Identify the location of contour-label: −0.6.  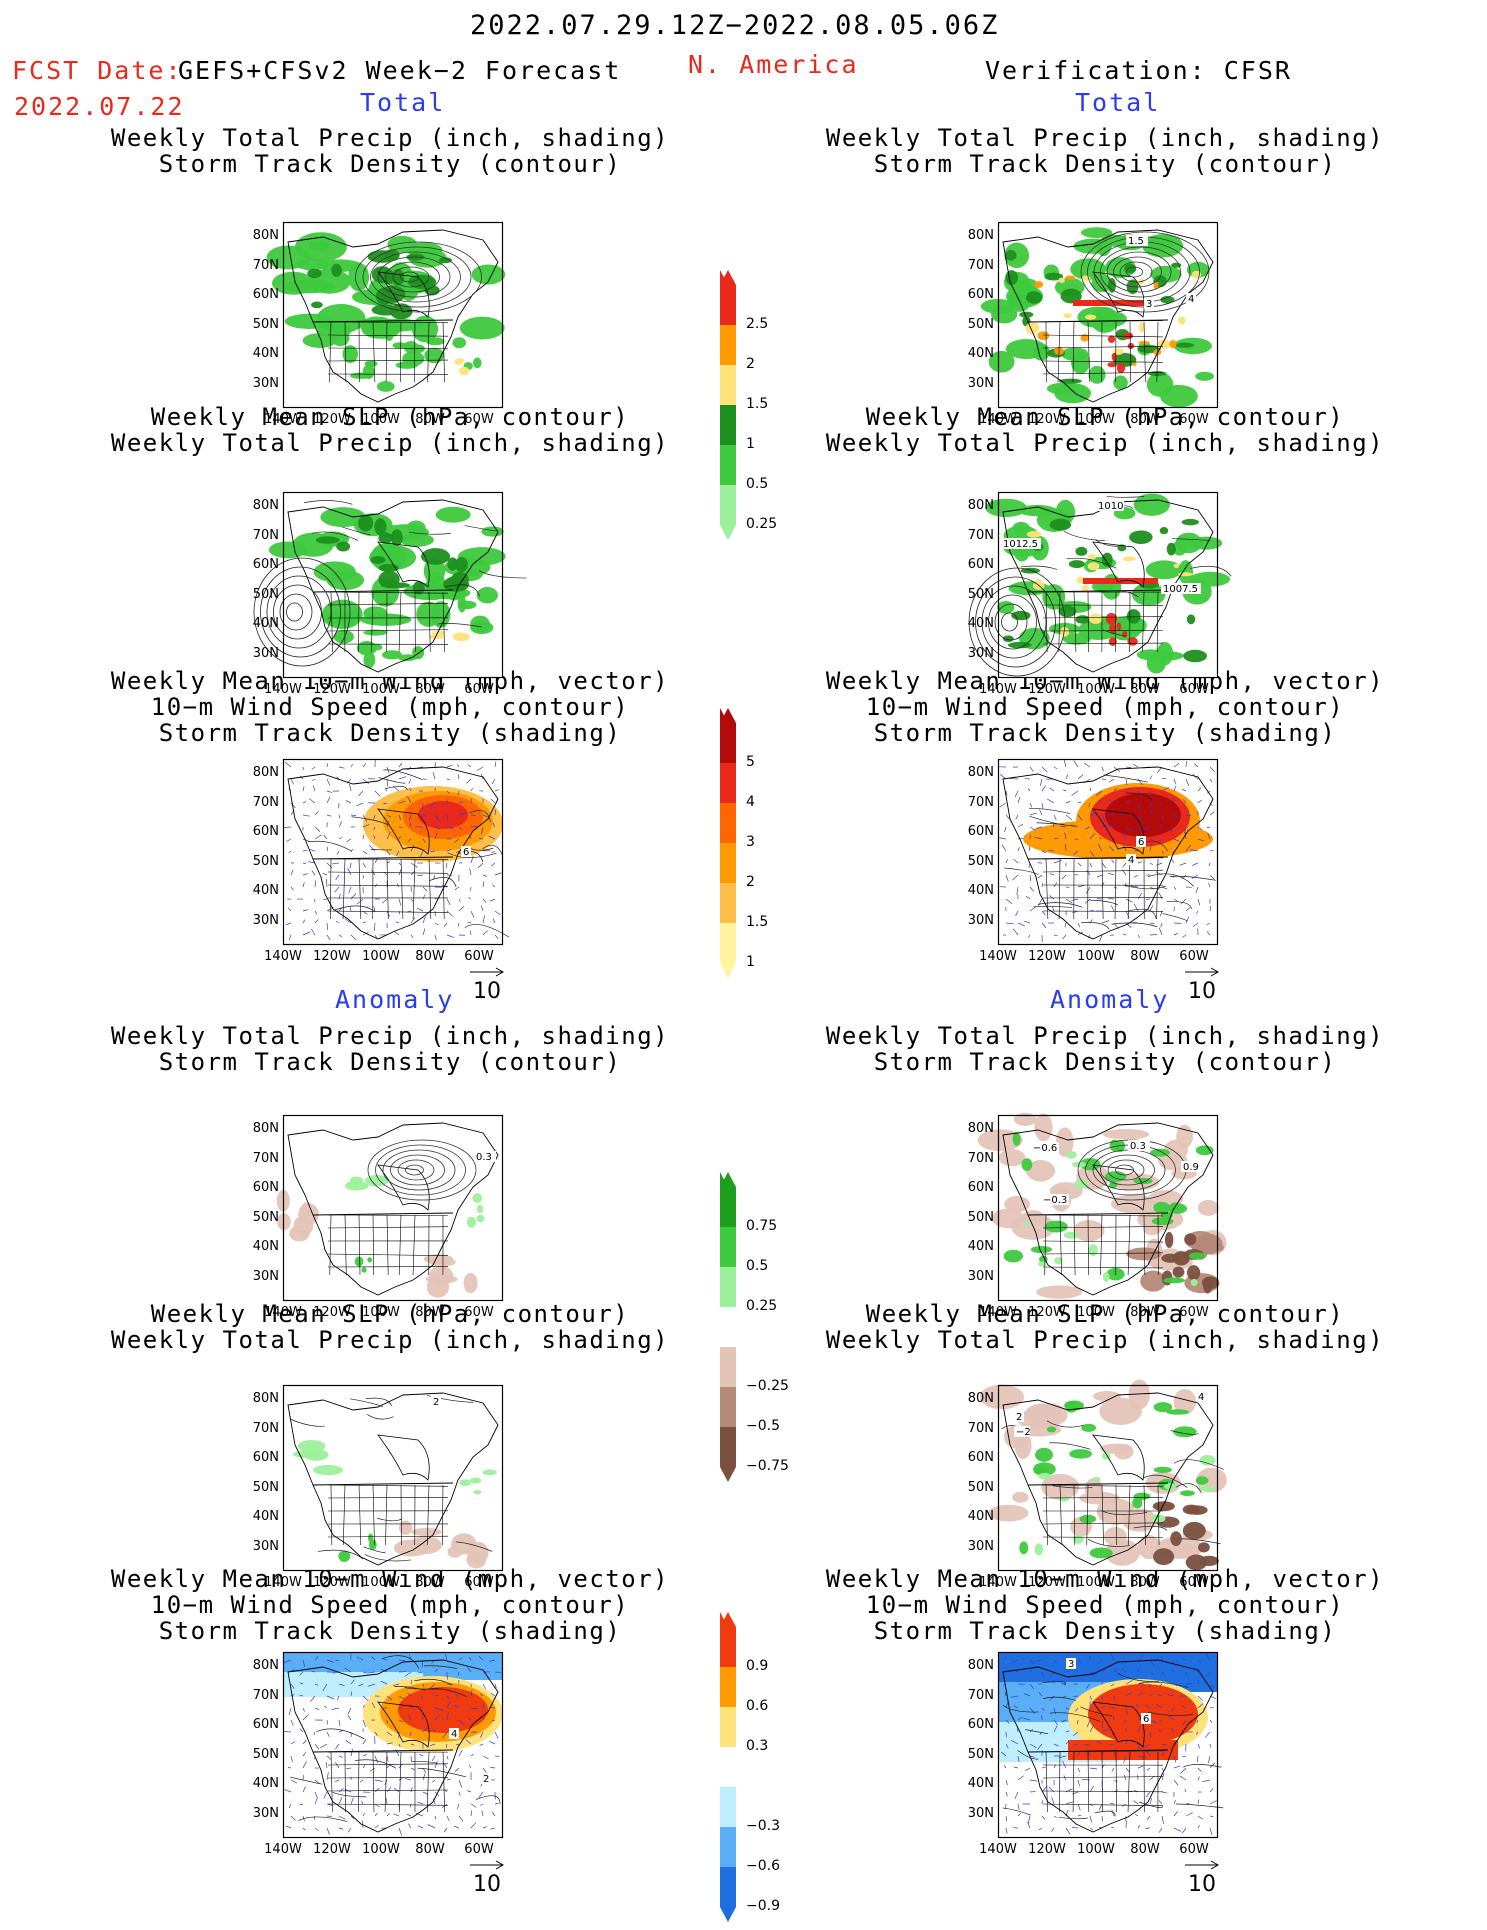
(1045, 1148).